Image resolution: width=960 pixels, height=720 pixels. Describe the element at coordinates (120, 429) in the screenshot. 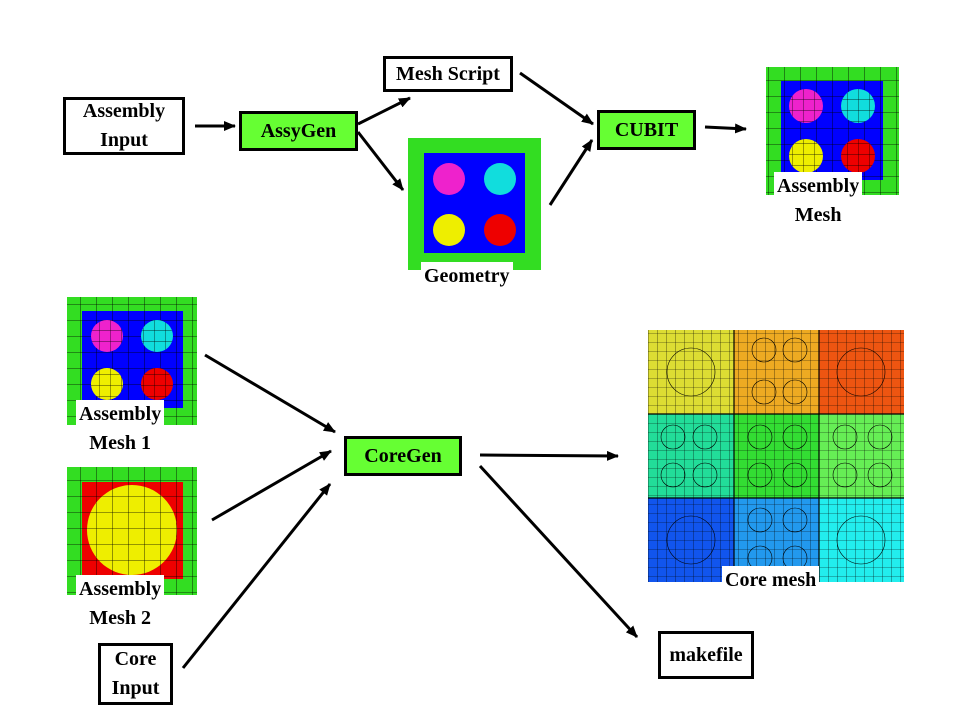

I see `assembly-mesh-1-label: Assembly Mesh 1` at that location.